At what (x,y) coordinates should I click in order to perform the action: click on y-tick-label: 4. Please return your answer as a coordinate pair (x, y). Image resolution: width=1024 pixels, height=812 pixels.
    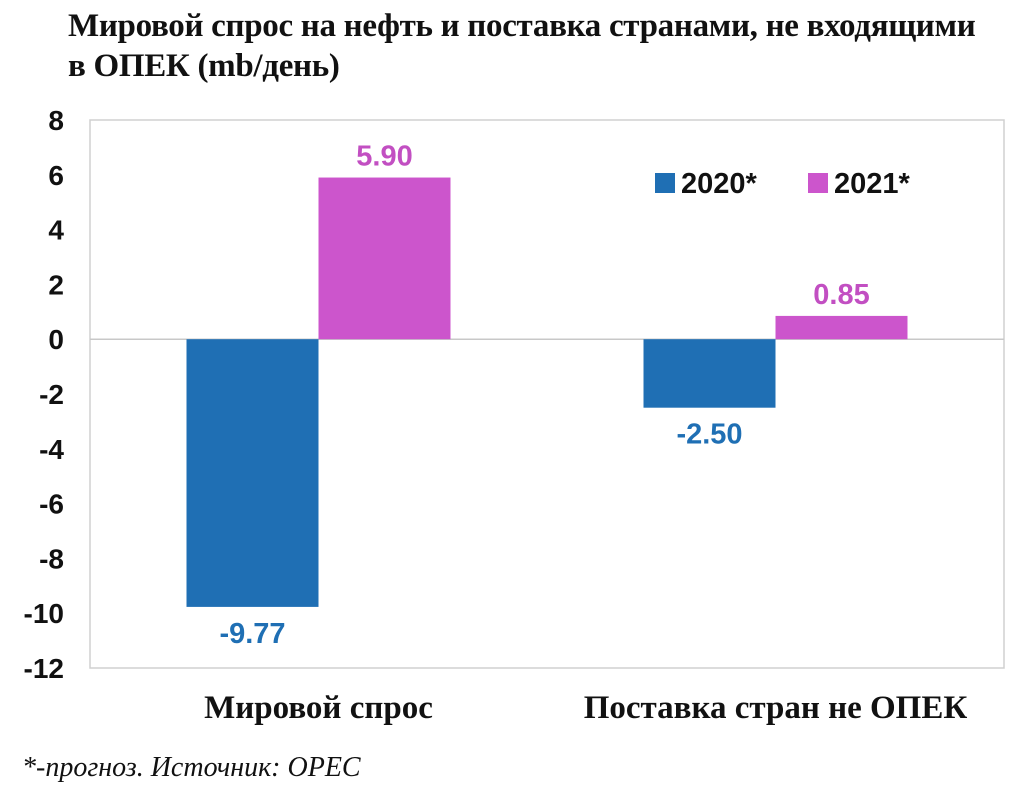
    Looking at the image, I should click on (56, 230).